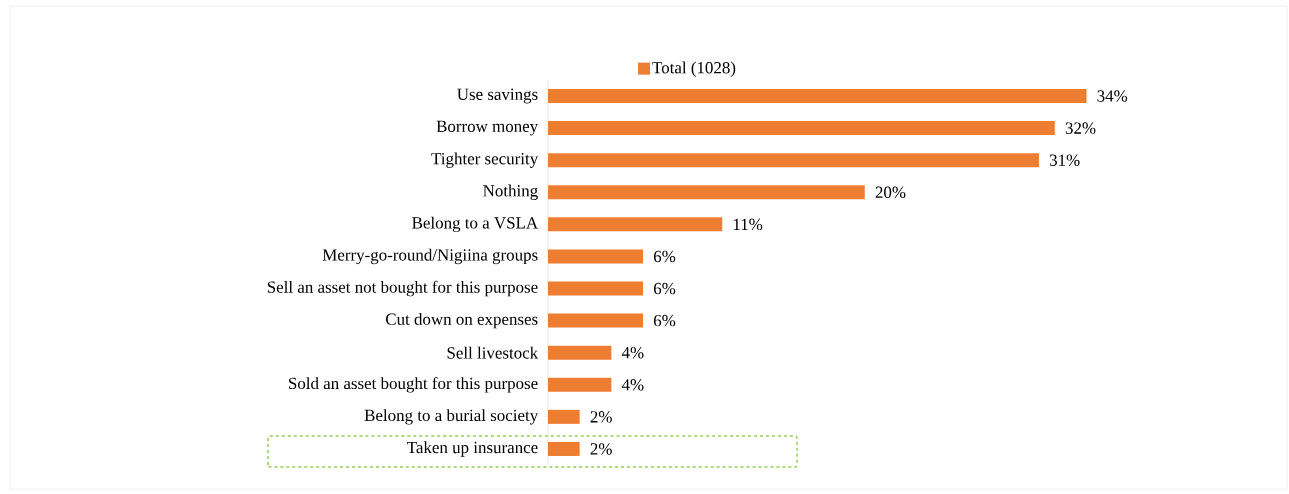  What do you see at coordinates (461, 320) in the screenshot?
I see `y-tick-label: Cut down on expenses` at bounding box center [461, 320].